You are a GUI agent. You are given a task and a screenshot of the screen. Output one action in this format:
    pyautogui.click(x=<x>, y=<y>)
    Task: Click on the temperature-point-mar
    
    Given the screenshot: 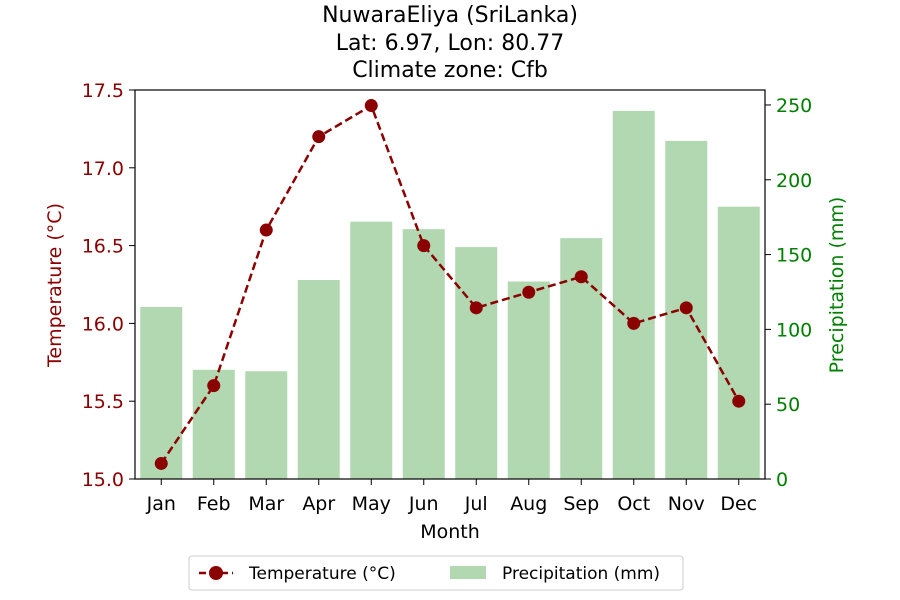 What is the action you would take?
    pyautogui.click(x=266, y=230)
    